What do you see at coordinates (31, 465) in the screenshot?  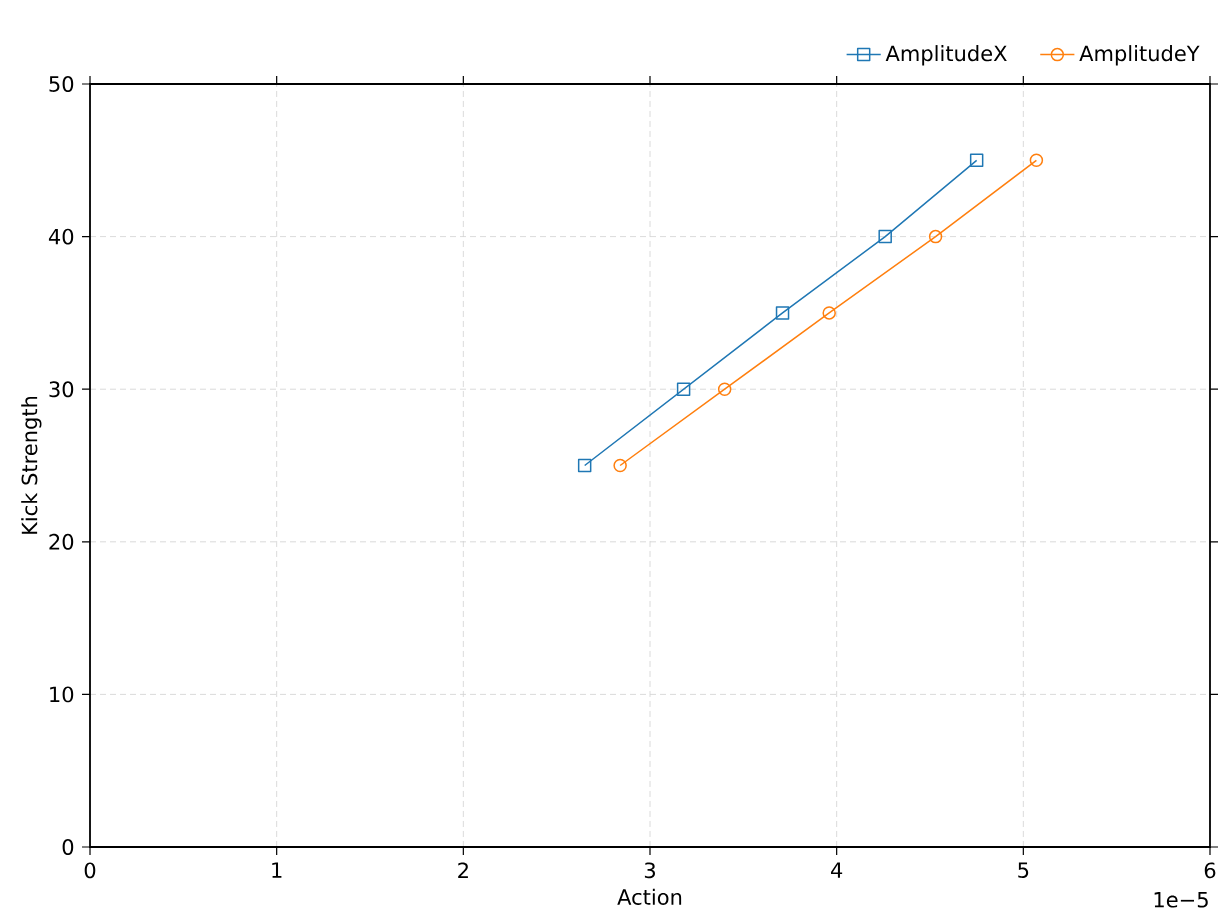 I see `y-axis-title: Kick Strength` at bounding box center [31, 465].